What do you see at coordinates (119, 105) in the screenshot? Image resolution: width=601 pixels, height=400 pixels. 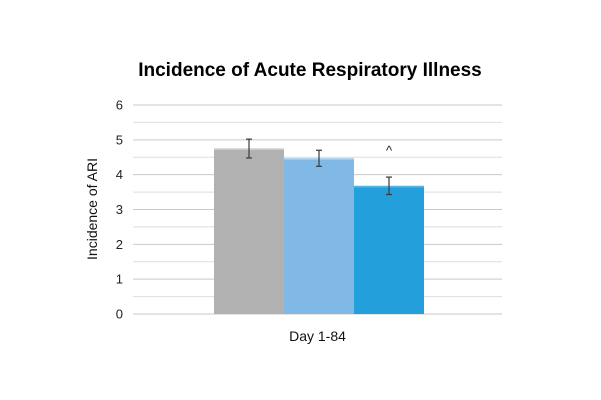 I see `y-tick-label: 6` at bounding box center [119, 105].